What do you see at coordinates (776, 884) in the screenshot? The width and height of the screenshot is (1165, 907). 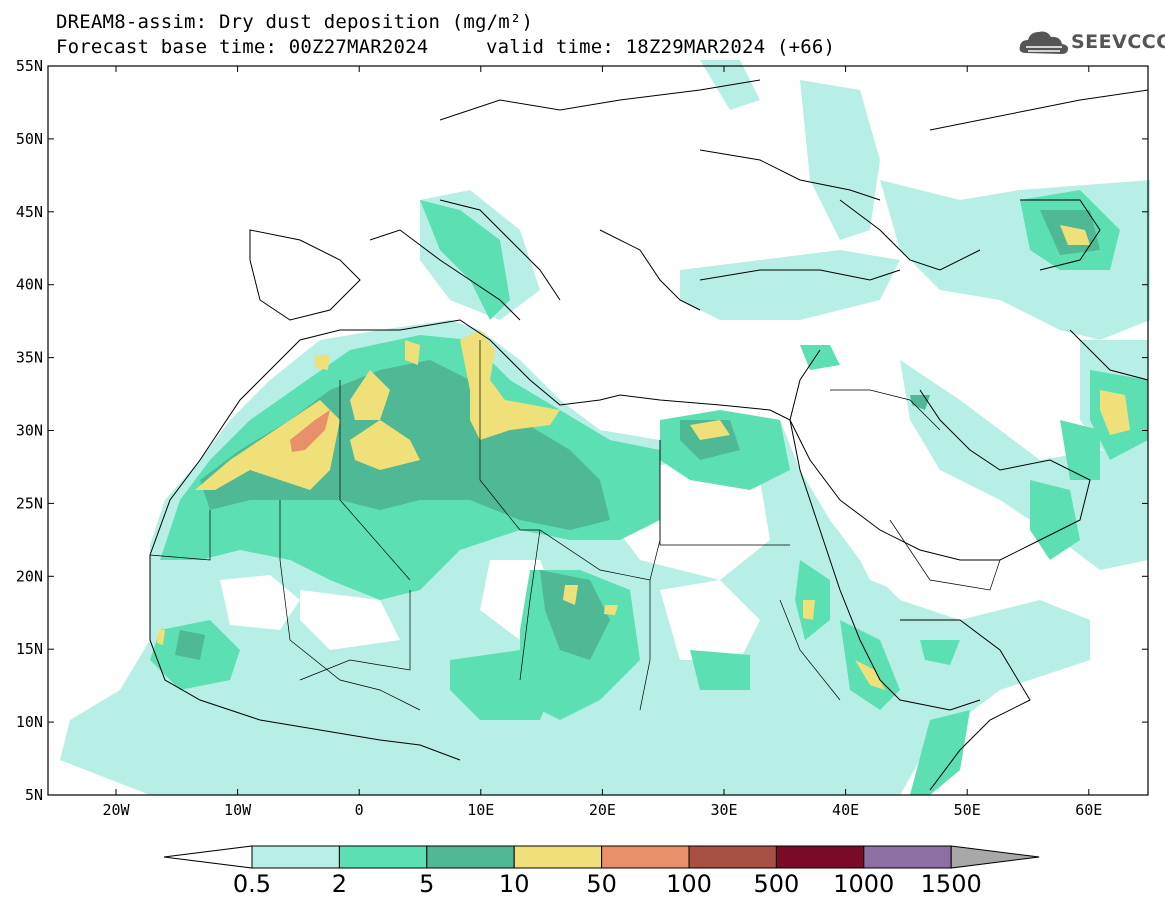 I see `colorbar-label: 500` at bounding box center [776, 884].